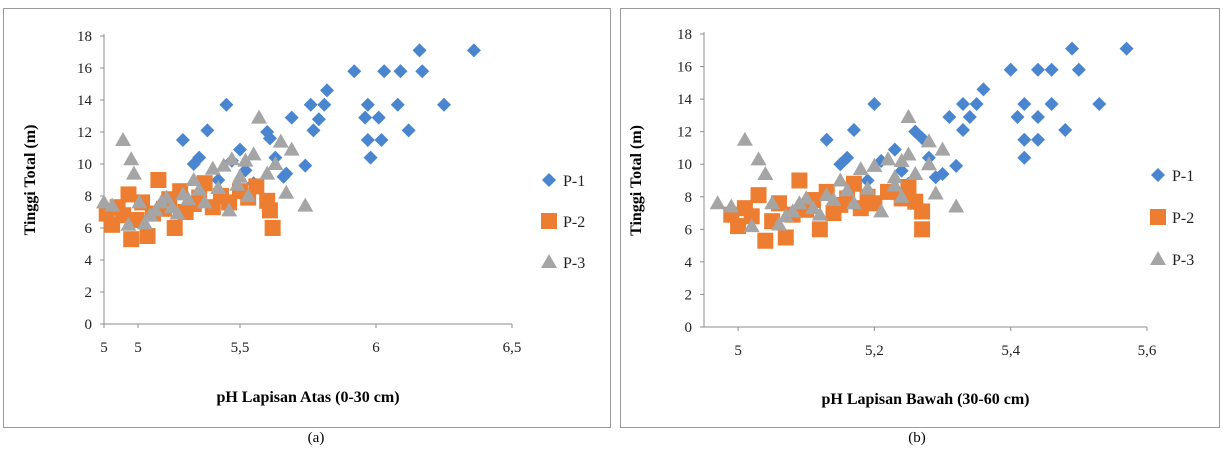 The image size is (1223, 450). Describe the element at coordinates (240, 348) in the screenshot. I see `x-tick-label: 5,5` at that location.